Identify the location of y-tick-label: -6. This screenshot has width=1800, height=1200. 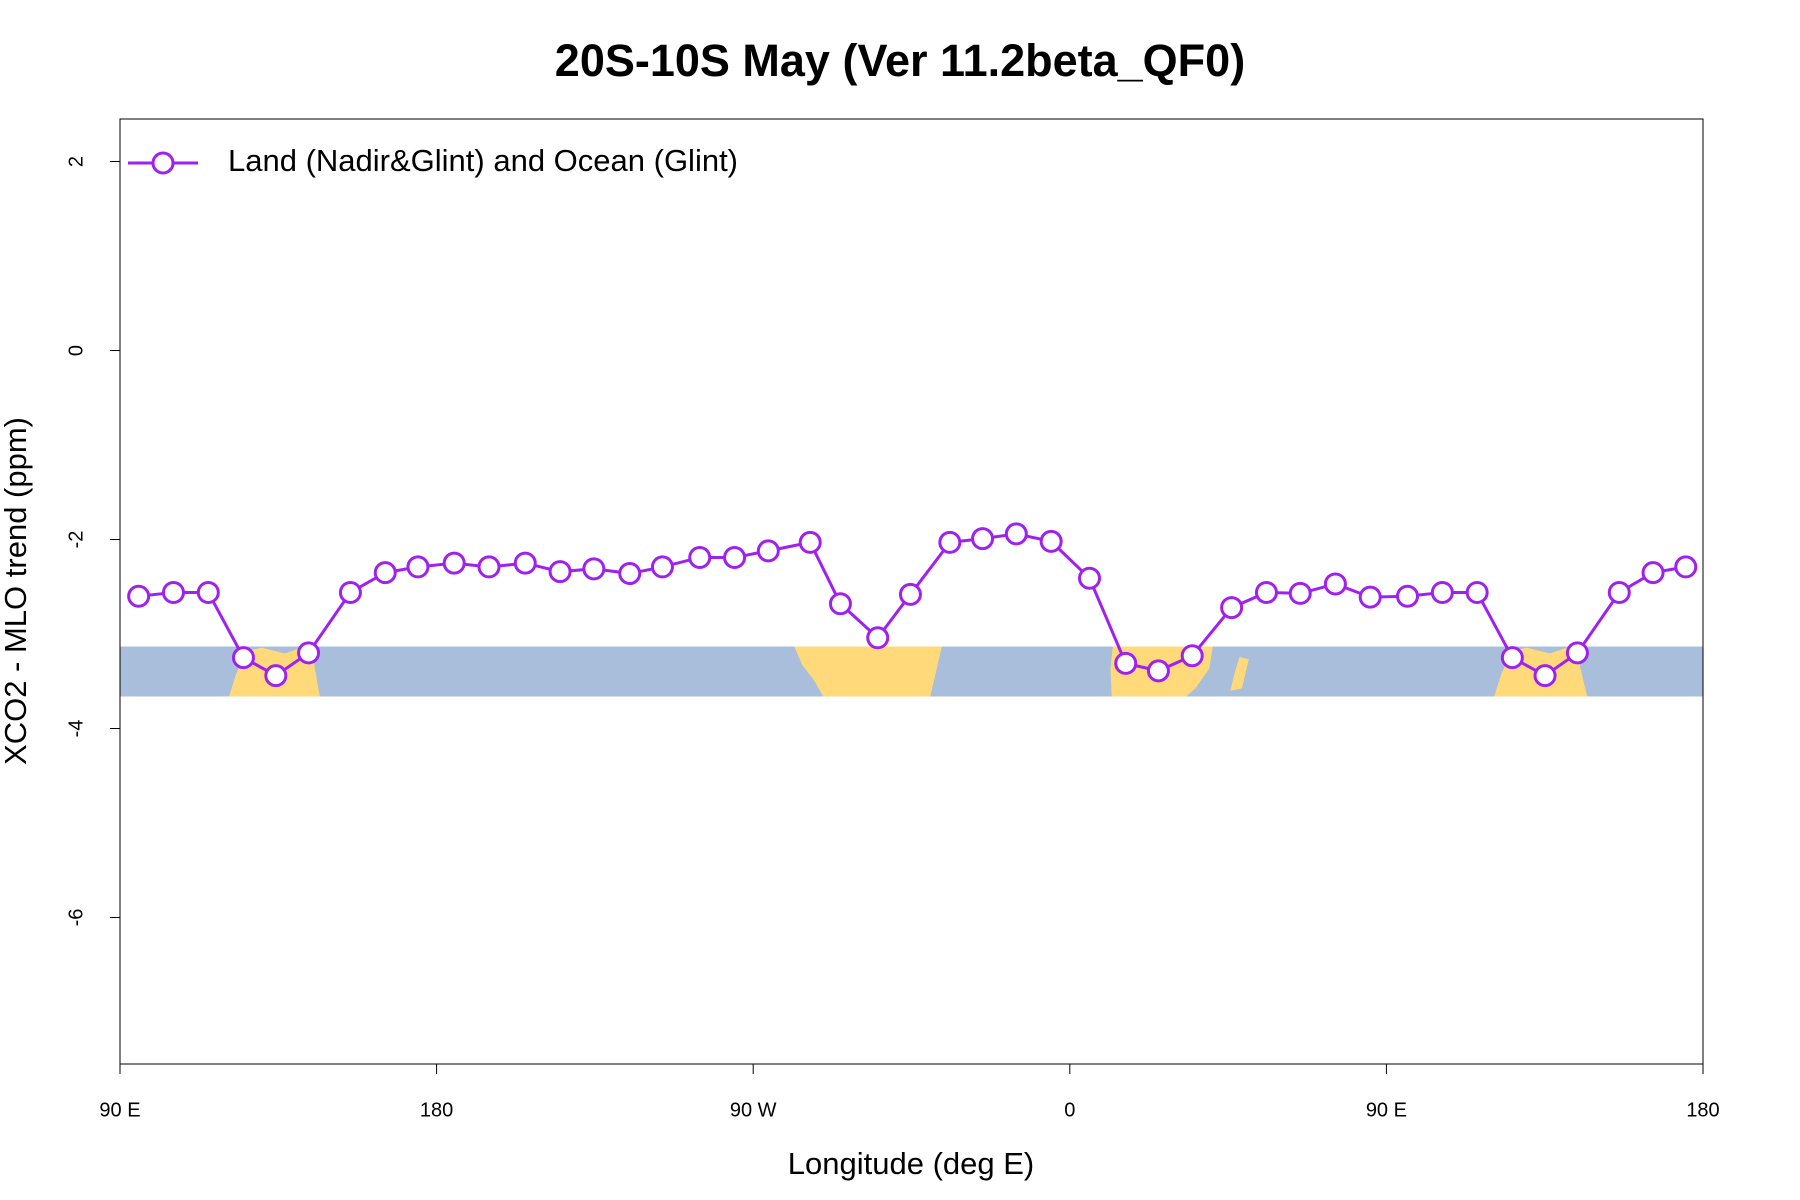
(76, 918).